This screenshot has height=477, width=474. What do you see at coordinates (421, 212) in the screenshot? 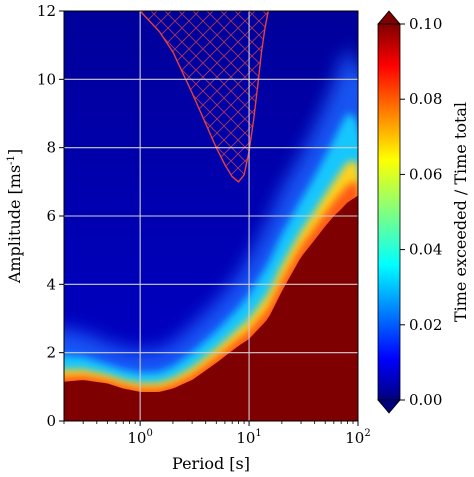
I see `colorbar-ticks: 0.00 0.02 0.04 0.06 0.08 0.10` at bounding box center [421, 212].